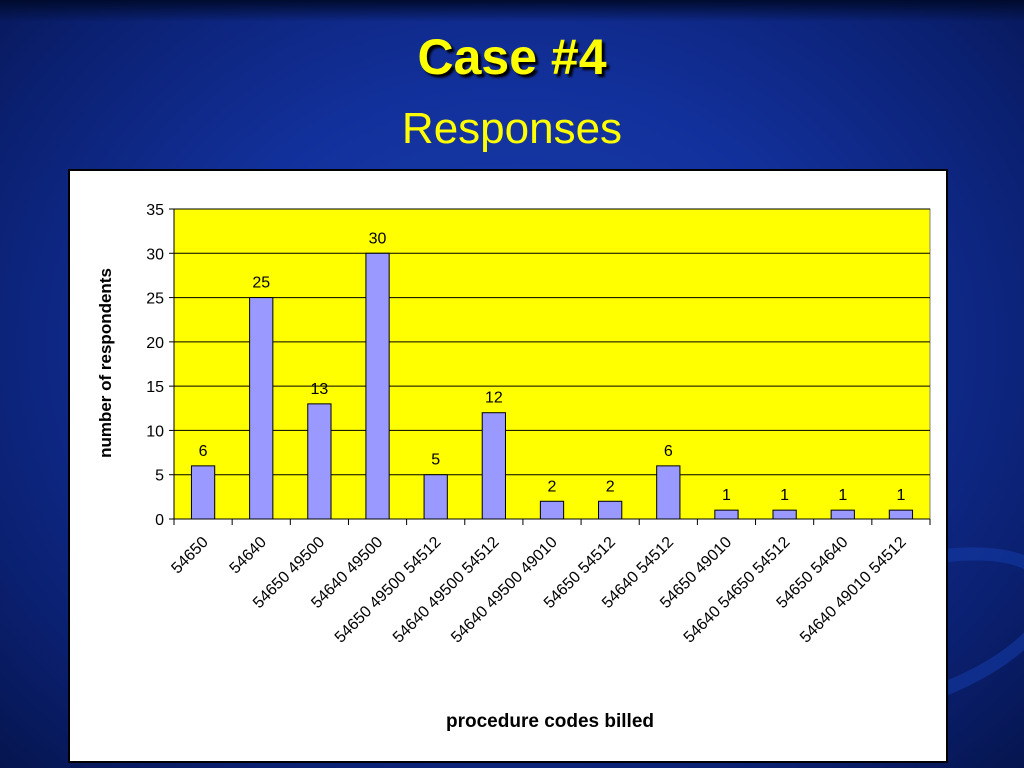 The image size is (1024, 768). Describe the element at coordinates (853, 590) in the screenshot. I see `x-tick-label: 54640 49010 54512` at that location.